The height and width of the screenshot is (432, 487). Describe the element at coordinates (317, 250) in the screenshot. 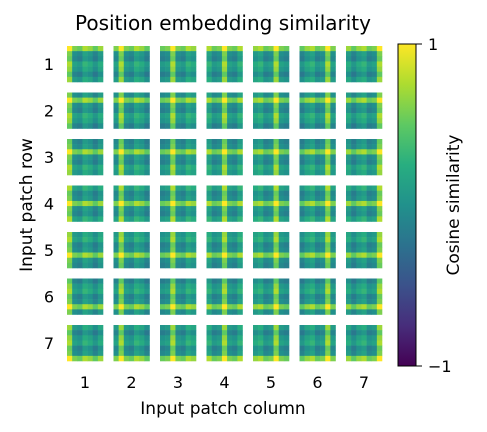

I see `subplot-r5-c6` at that location.